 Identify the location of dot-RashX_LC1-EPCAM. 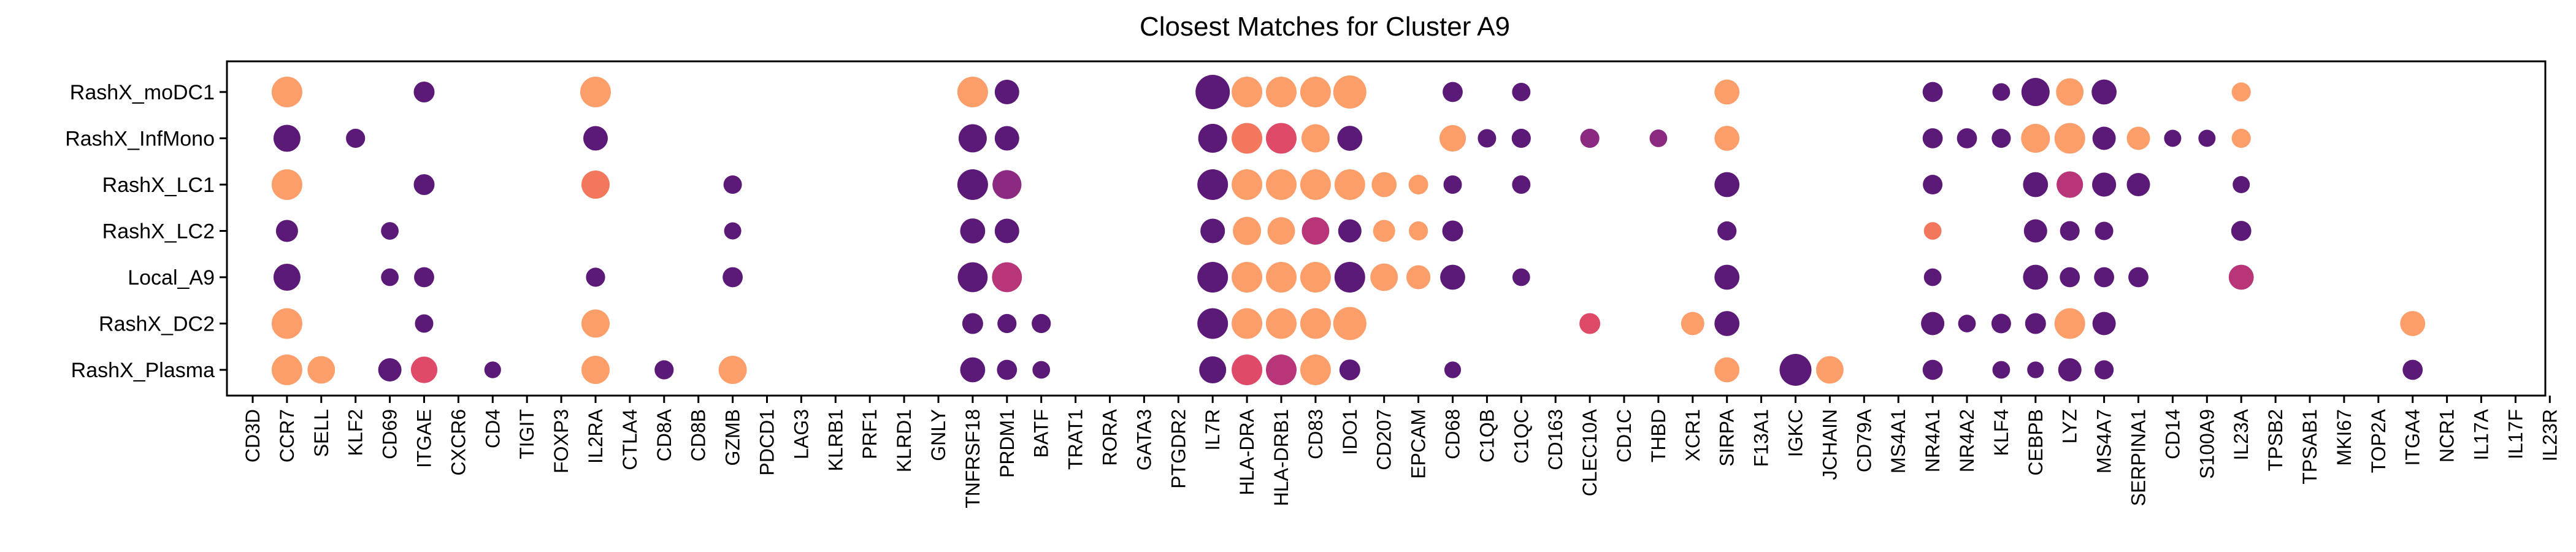
(1418, 184).